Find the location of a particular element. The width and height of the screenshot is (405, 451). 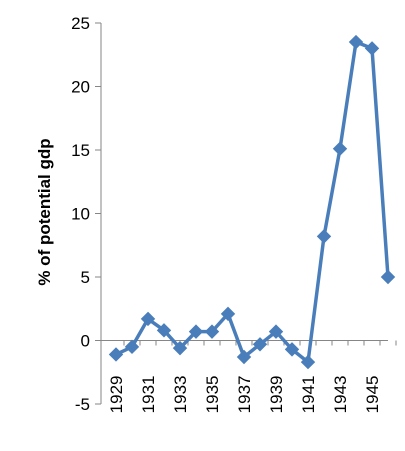

x-axis: 1929 1931 1933 1935 1937 1939 1941 1943 1945 is located at coordinates (249, 377).